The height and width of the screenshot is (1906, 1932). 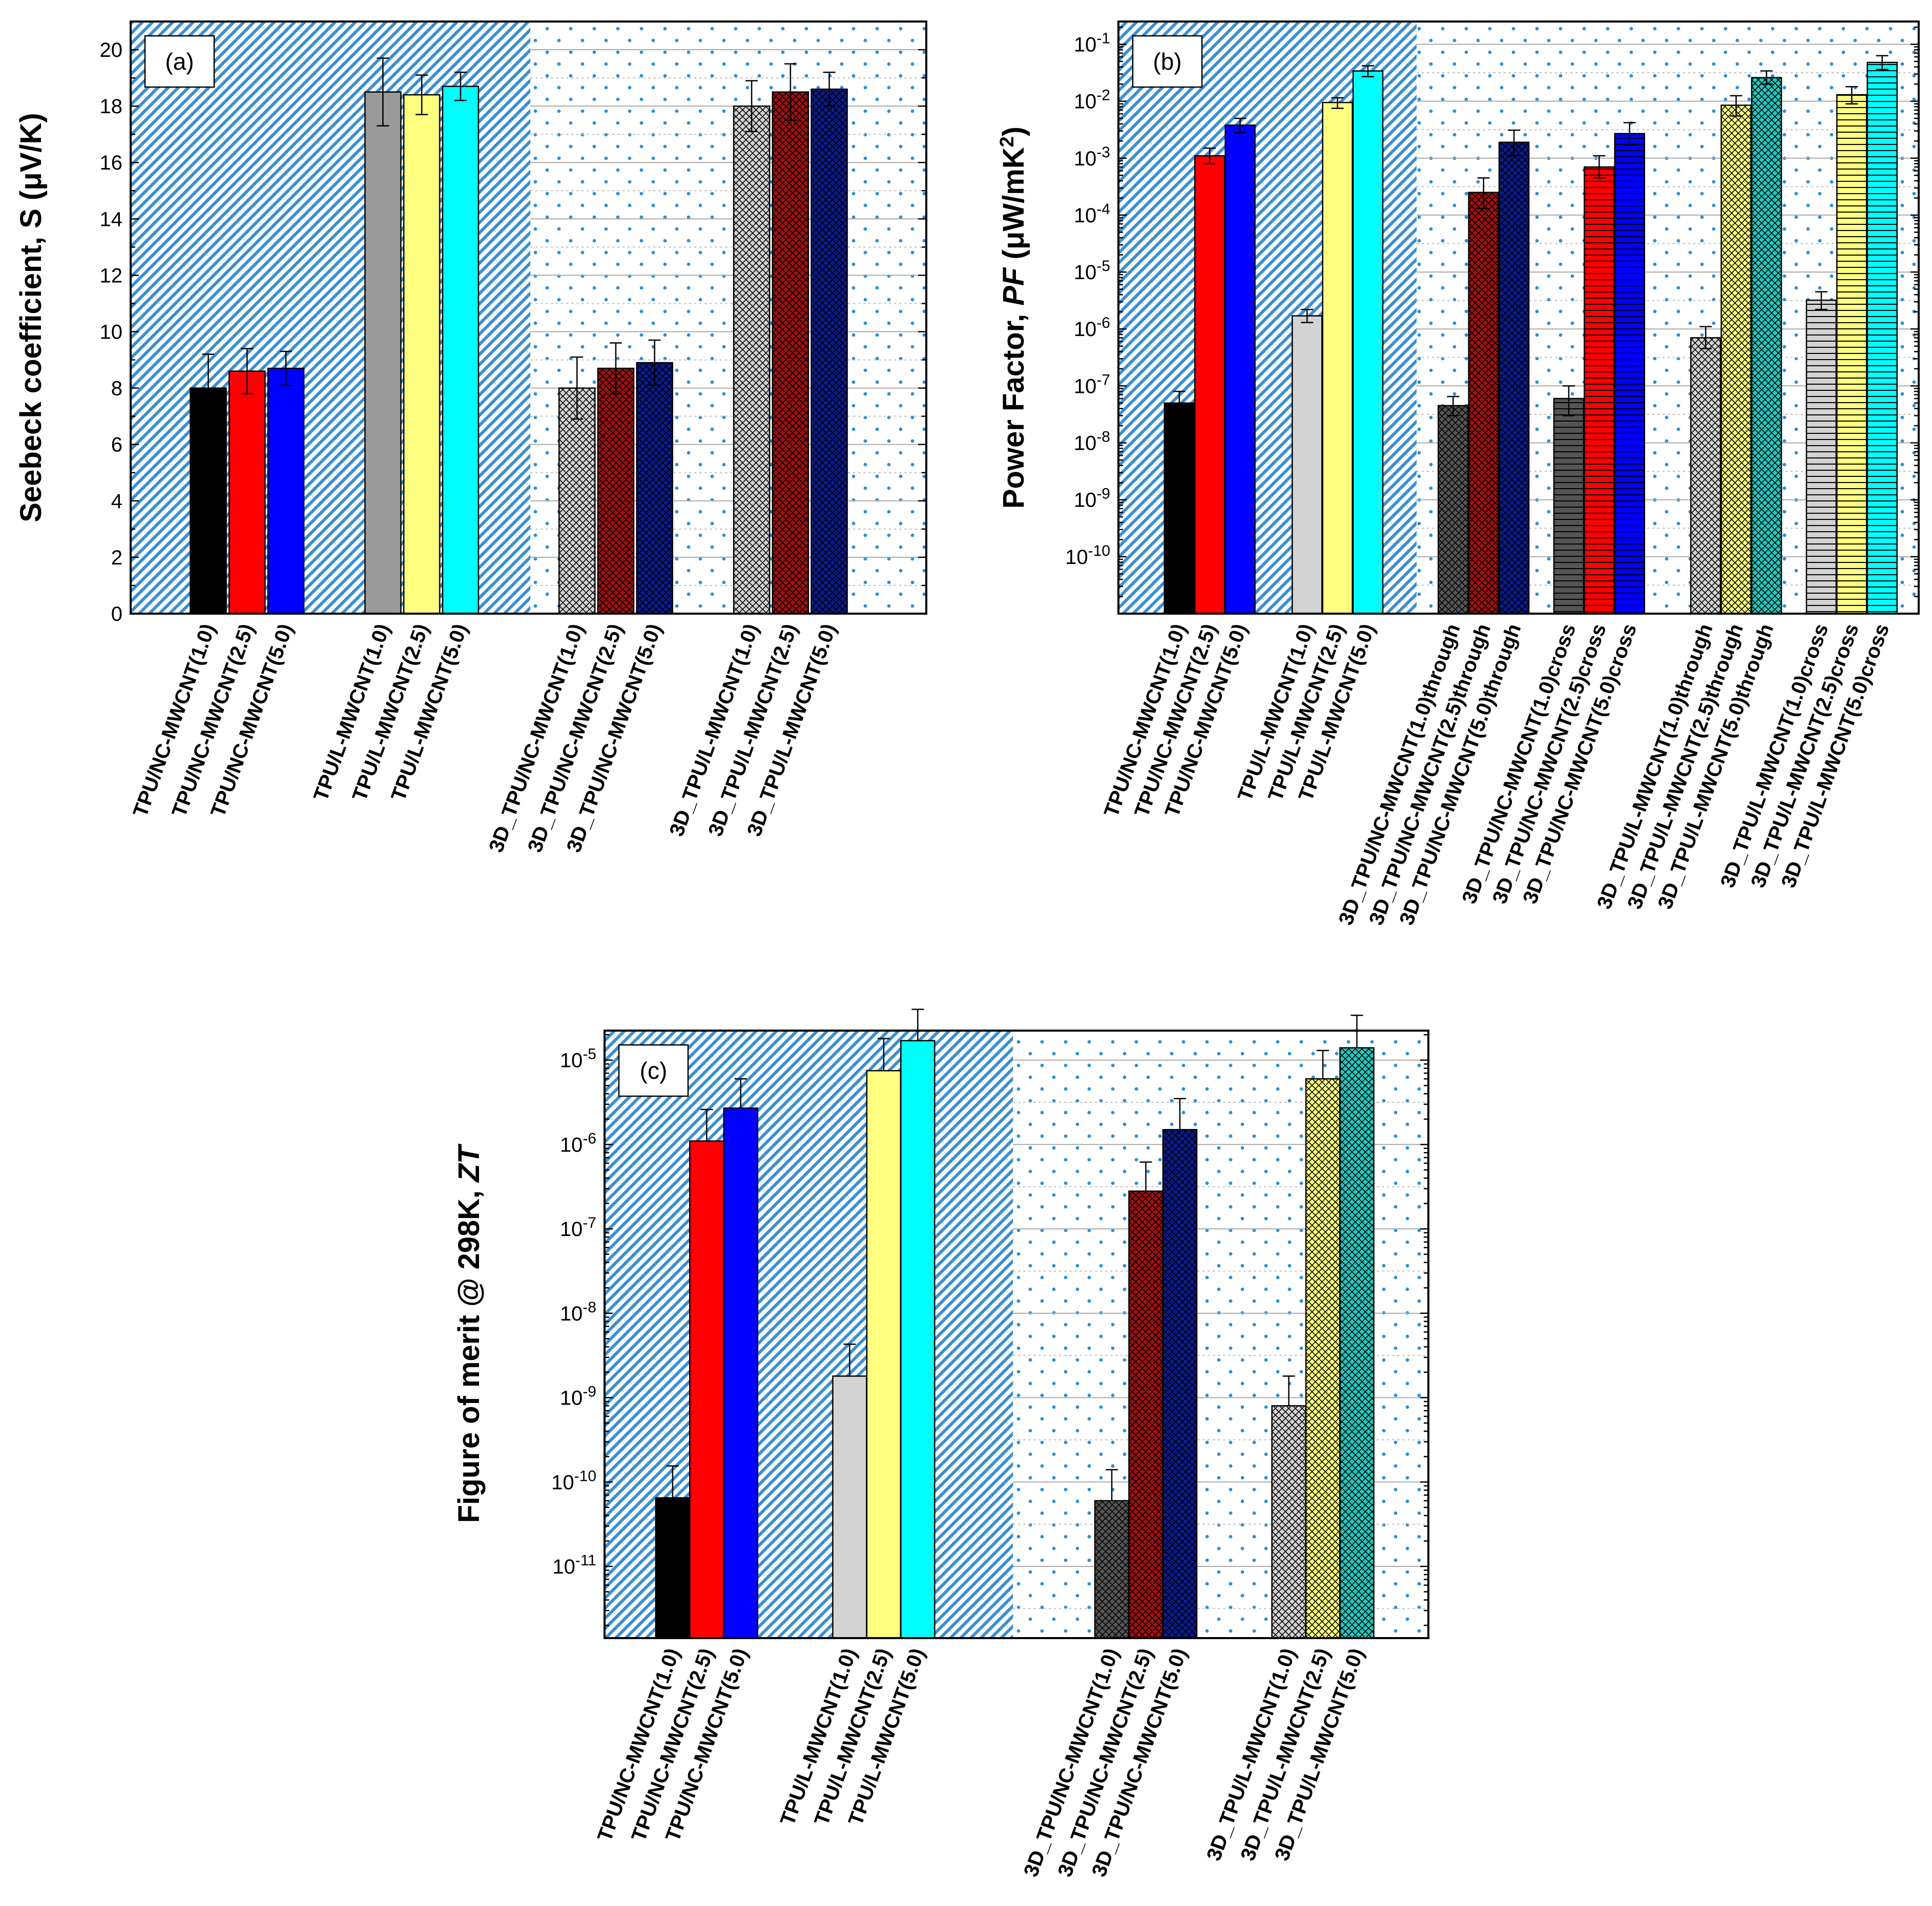 What do you see at coordinates (111, 50) in the screenshot?
I see `y-tick-label: 20` at bounding box center [111, 50].